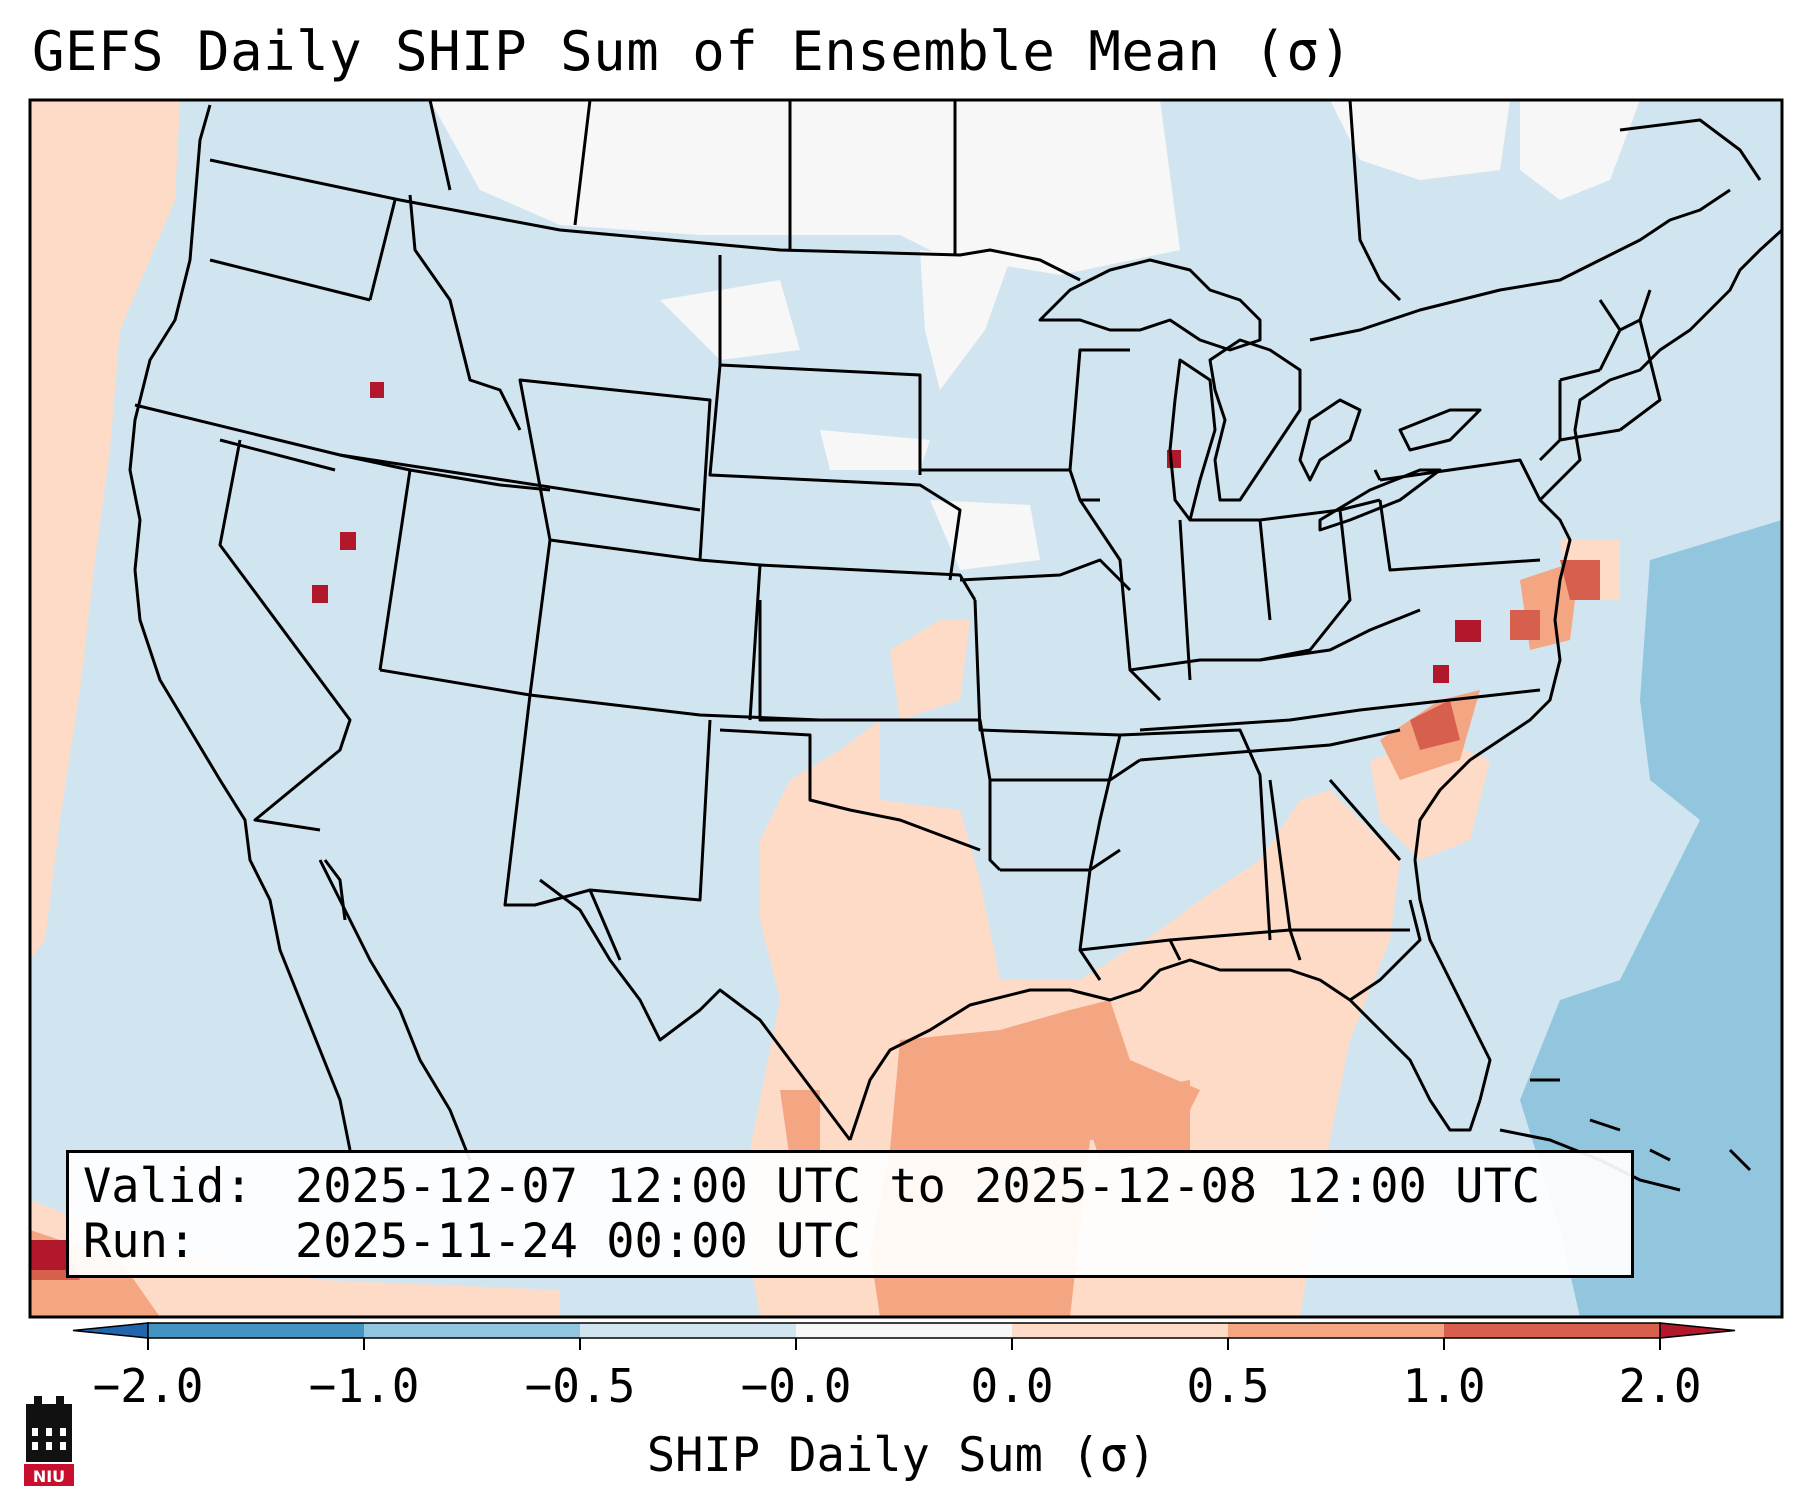  Describe the element at coordinates (1227, 1386) in the screenshot. I see `colorbar-tick-label-5: 0.5` at that location.